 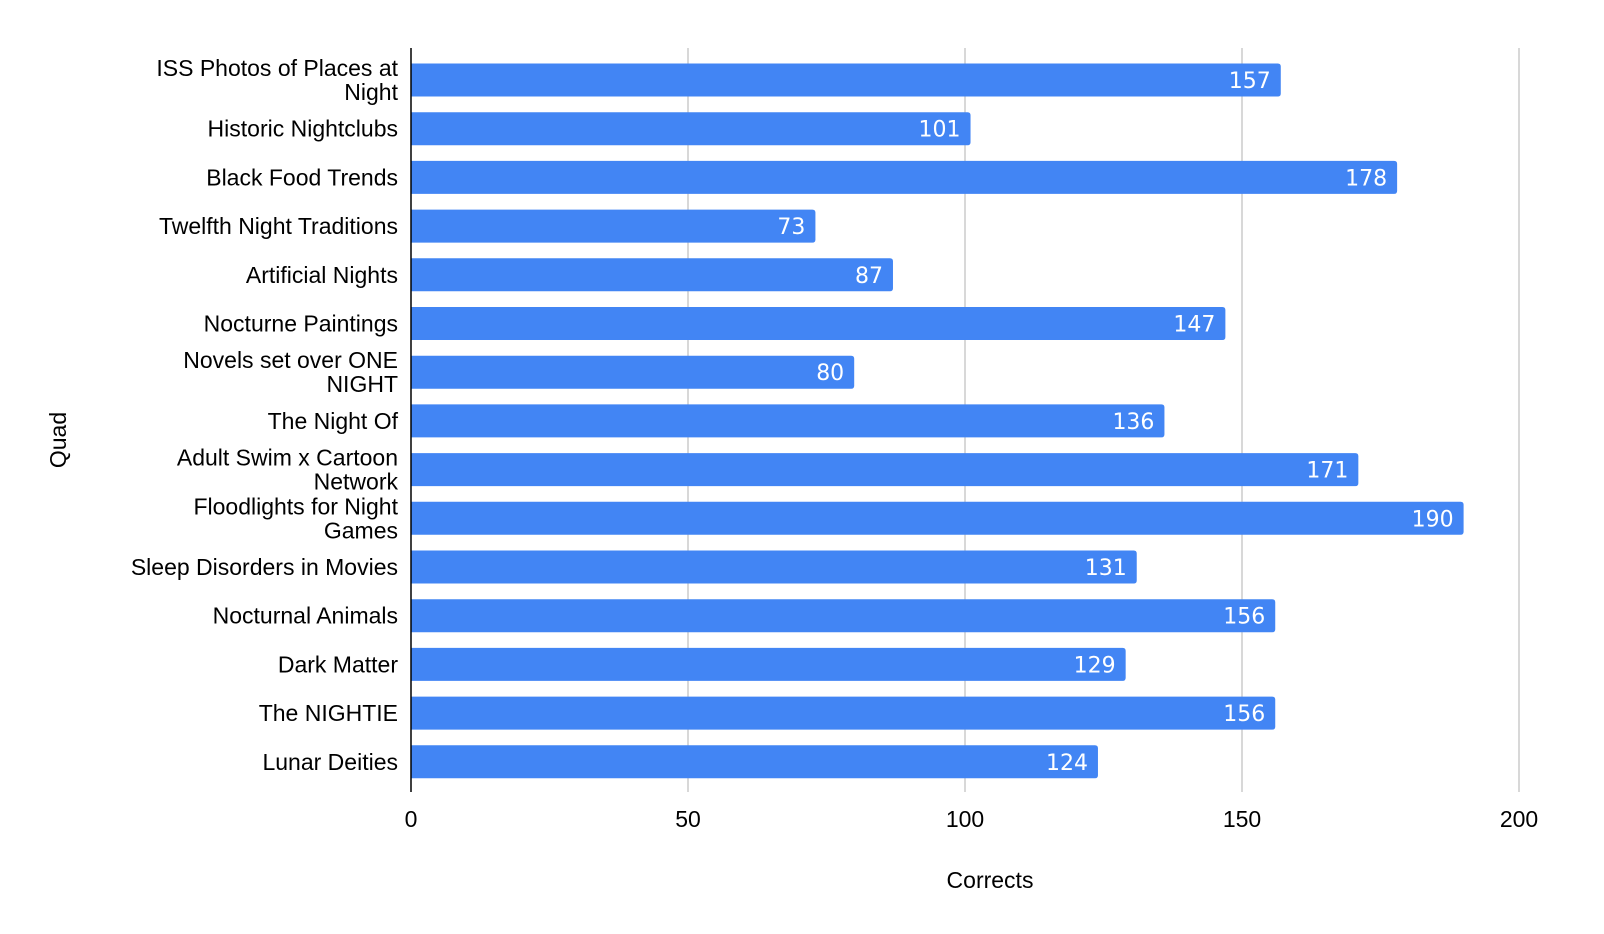 I want to click on data-label: 178, so click(x=1366, y=178).